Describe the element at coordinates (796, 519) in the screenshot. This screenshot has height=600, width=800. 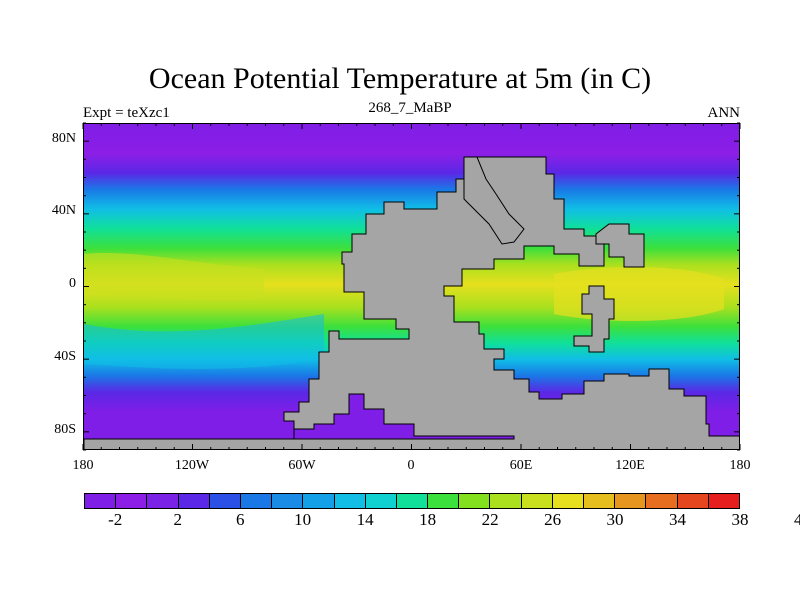
I see `colorbar-label: 42` at that location.